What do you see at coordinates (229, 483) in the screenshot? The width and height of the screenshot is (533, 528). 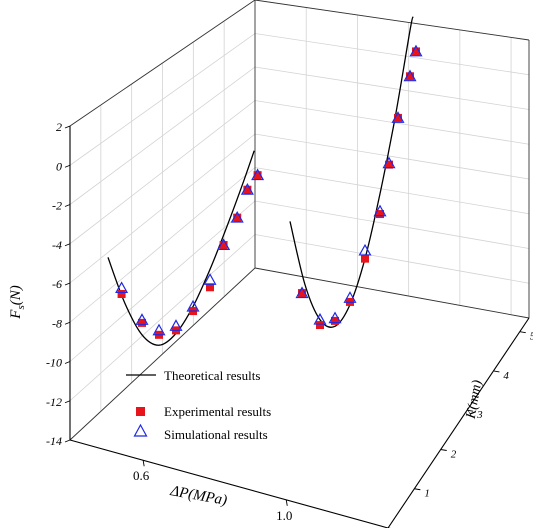 I see `x-axis-line` at bounding box center [229, 483].